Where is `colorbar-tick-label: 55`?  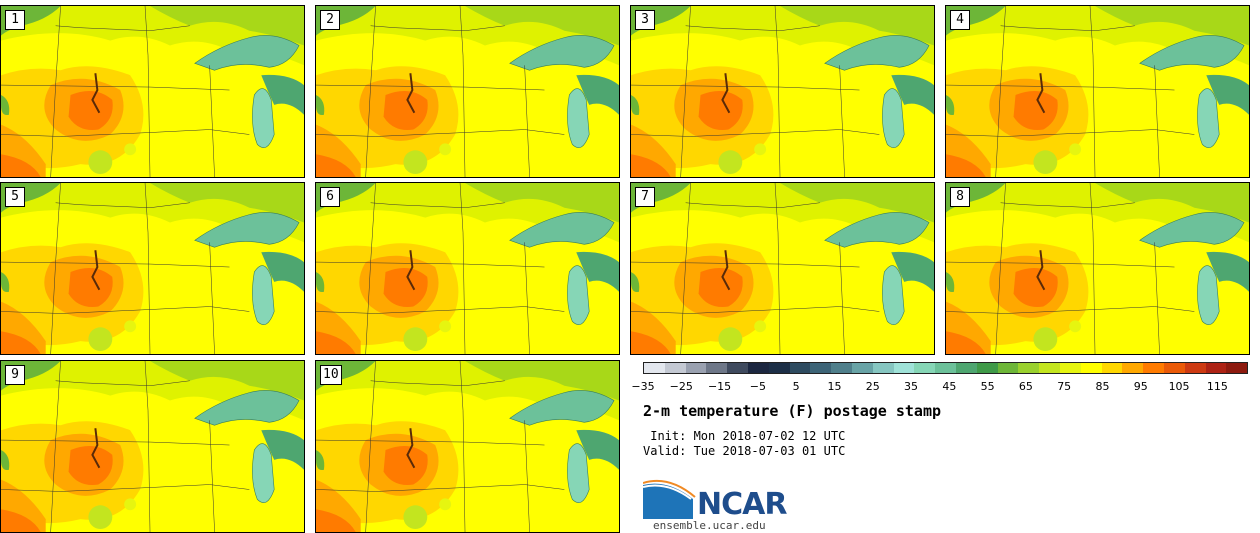
colorbar-tick-label: 55 is located at coordinates (987, 386).